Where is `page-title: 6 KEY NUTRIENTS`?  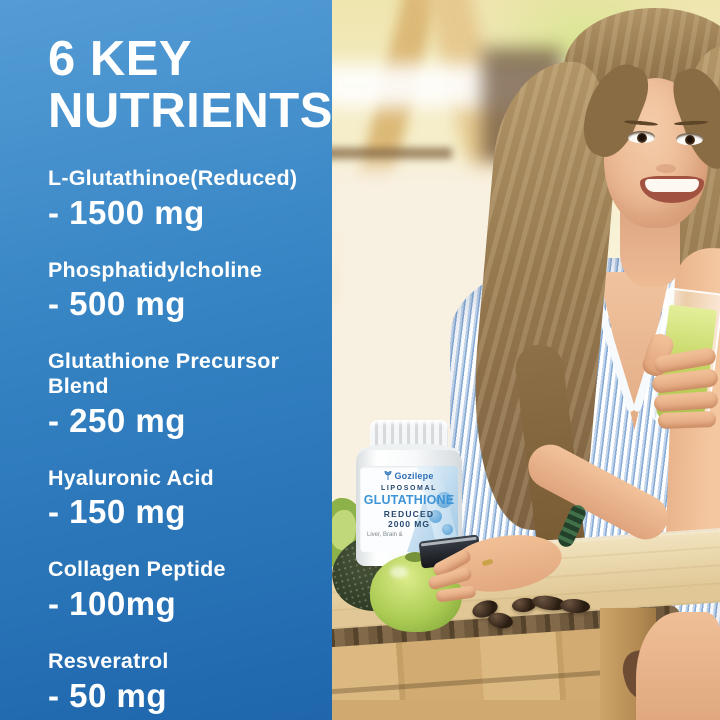
page-title: 6 KEY NUTRIENTS is located at coordinates (190, 85).